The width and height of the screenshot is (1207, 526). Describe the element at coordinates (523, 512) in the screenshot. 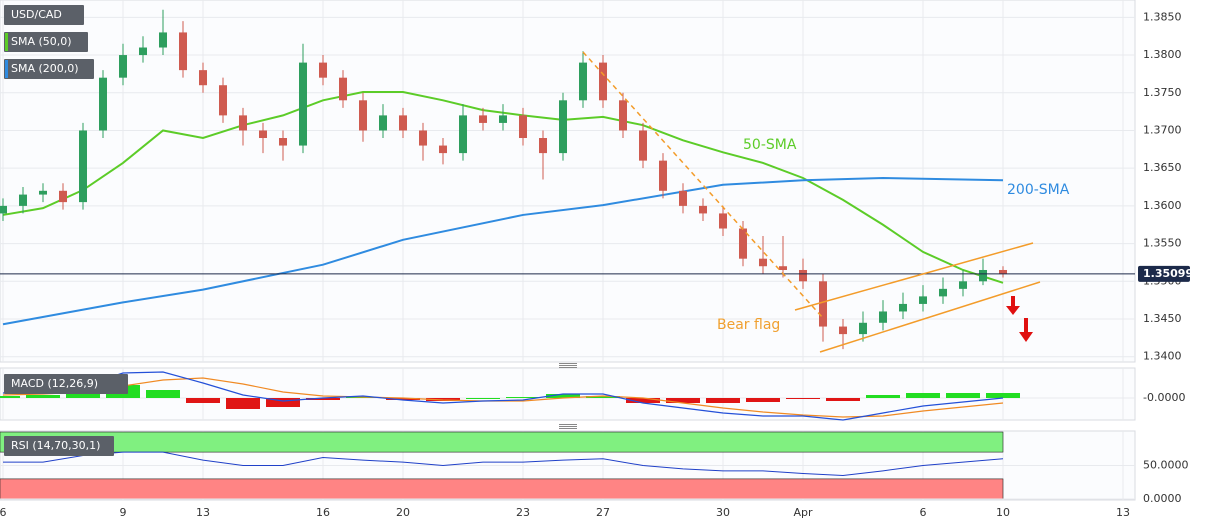

I see `x-tick-label: 23` at that location.